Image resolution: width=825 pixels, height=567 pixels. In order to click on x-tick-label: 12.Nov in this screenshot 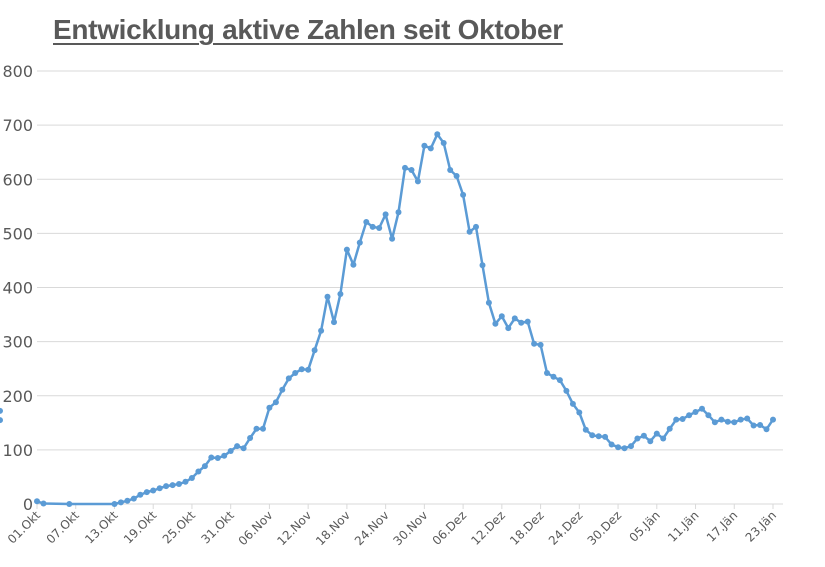, I will do `click(294, 528)`.